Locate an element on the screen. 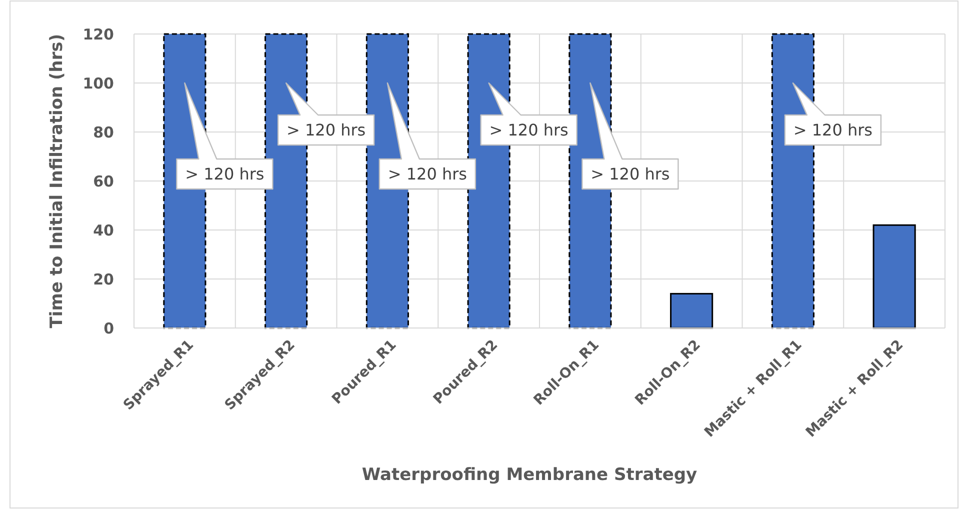 Image resolution: width=960 pixels, height=515 pixels. y-tick-label: 100 is located at coordinates (98, 83).